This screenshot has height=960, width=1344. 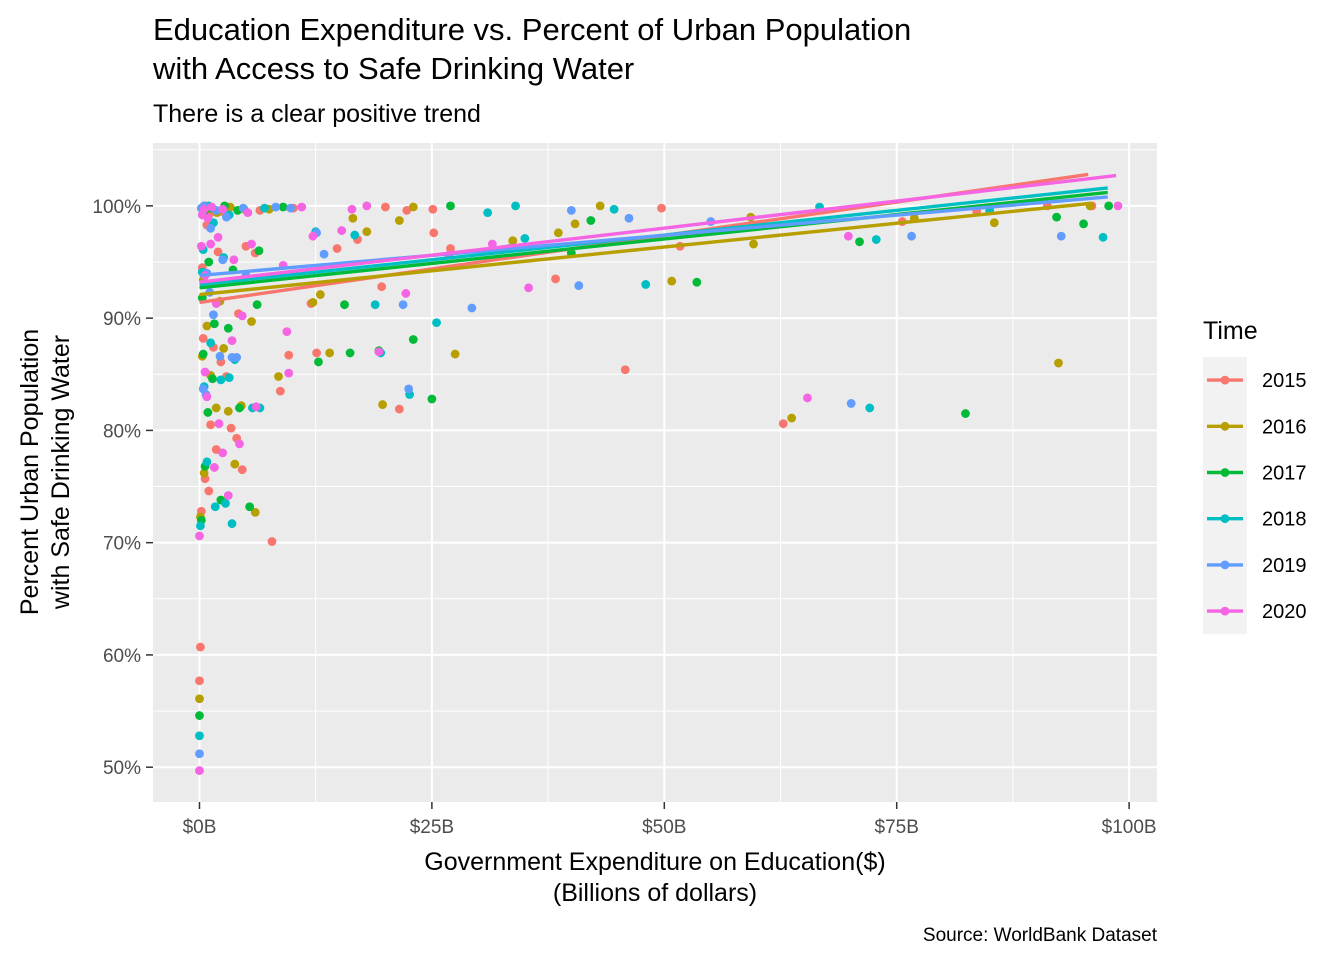 I want to click on x-axis-title-line-2: (Billions of dollars), so click(x=655, y=893).